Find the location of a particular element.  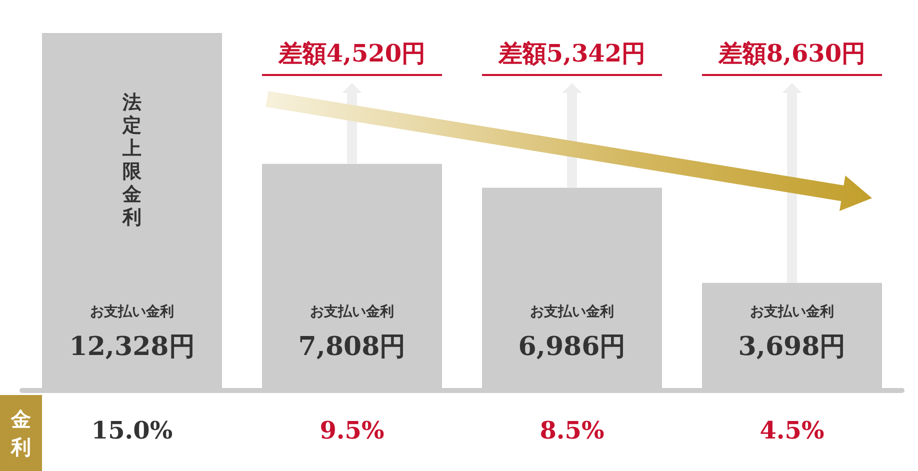

annotation: 差額5,342円 is located at coordinates (571, 53).